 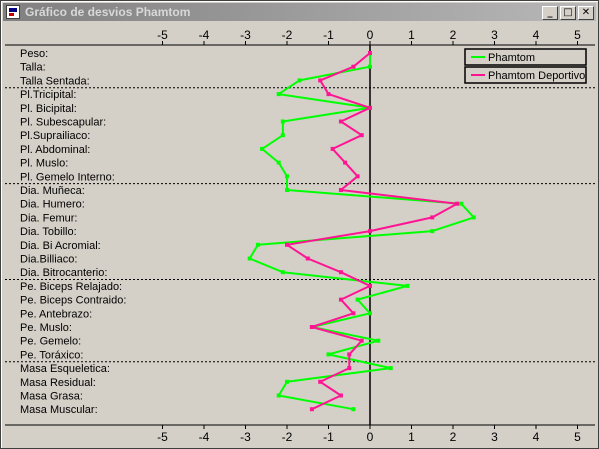 What do you see at coordinates (50, 342) in the screenshot?
I see `category-label: Pe. Gemelo:` at bounding box center [50, 342].